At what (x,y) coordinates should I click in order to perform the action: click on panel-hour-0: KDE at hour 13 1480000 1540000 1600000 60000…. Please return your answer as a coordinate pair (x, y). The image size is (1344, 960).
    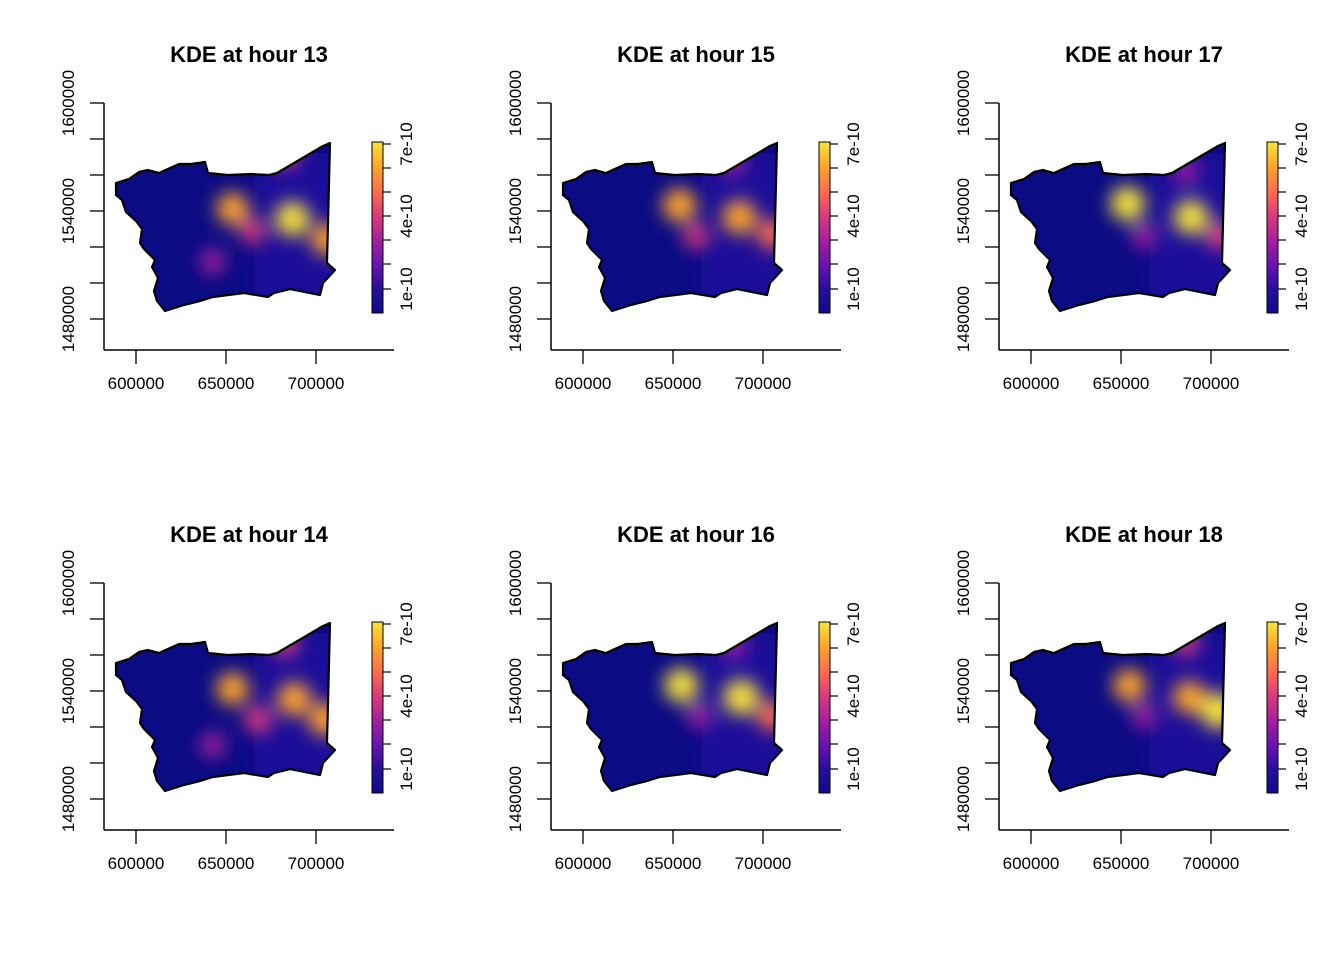
    Looking at the image, I should click on (237, 217).